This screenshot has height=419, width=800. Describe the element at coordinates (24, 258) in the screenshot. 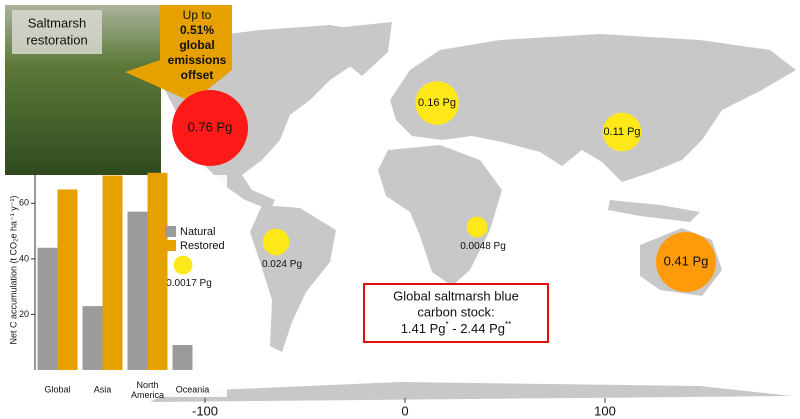

I see `y-tick-label: 40` at that location.